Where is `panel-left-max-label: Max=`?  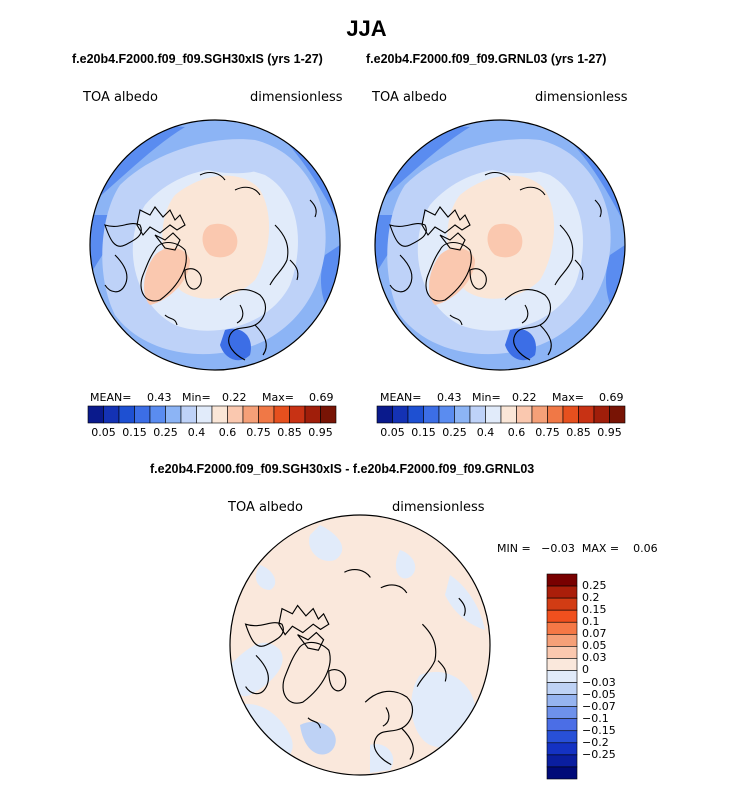
panel-left-max-label: Max= is located at coordinates (278, 397).